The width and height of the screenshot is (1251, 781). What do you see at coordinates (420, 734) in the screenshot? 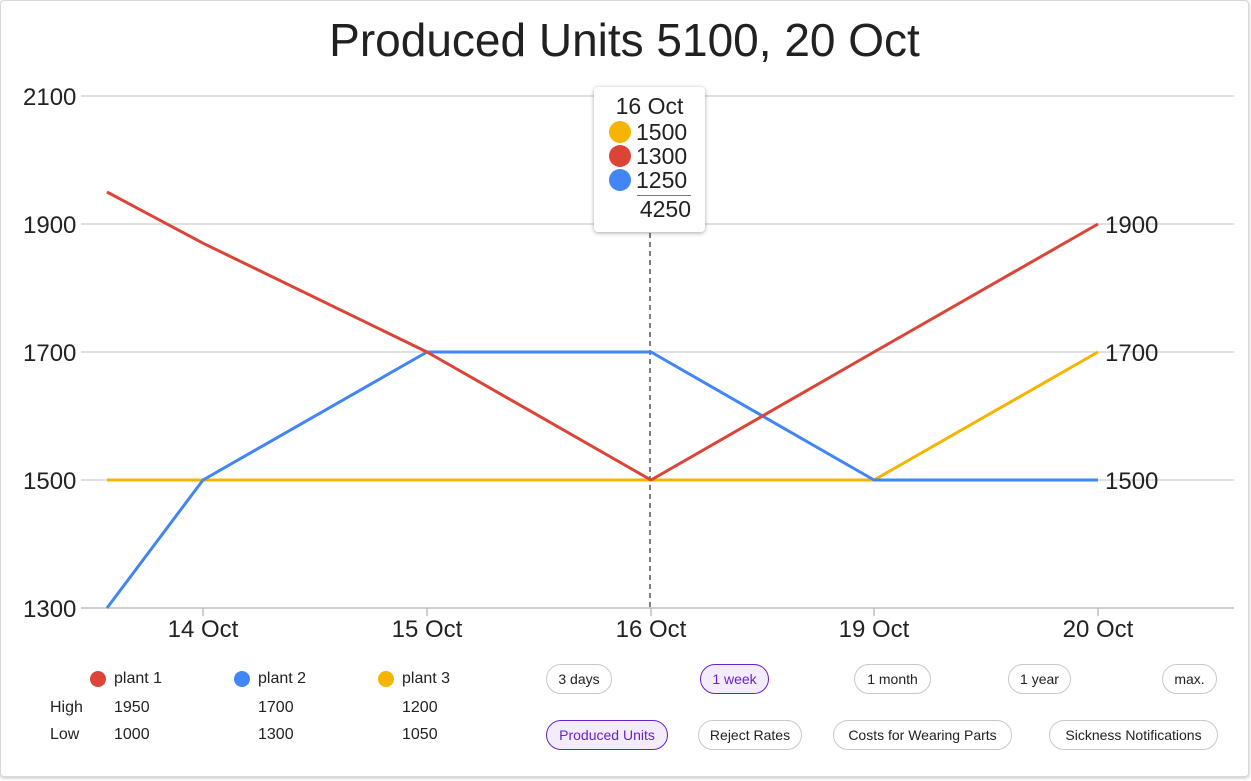
I see `legend-low-value: 1050` at bounding box center [420, 734].